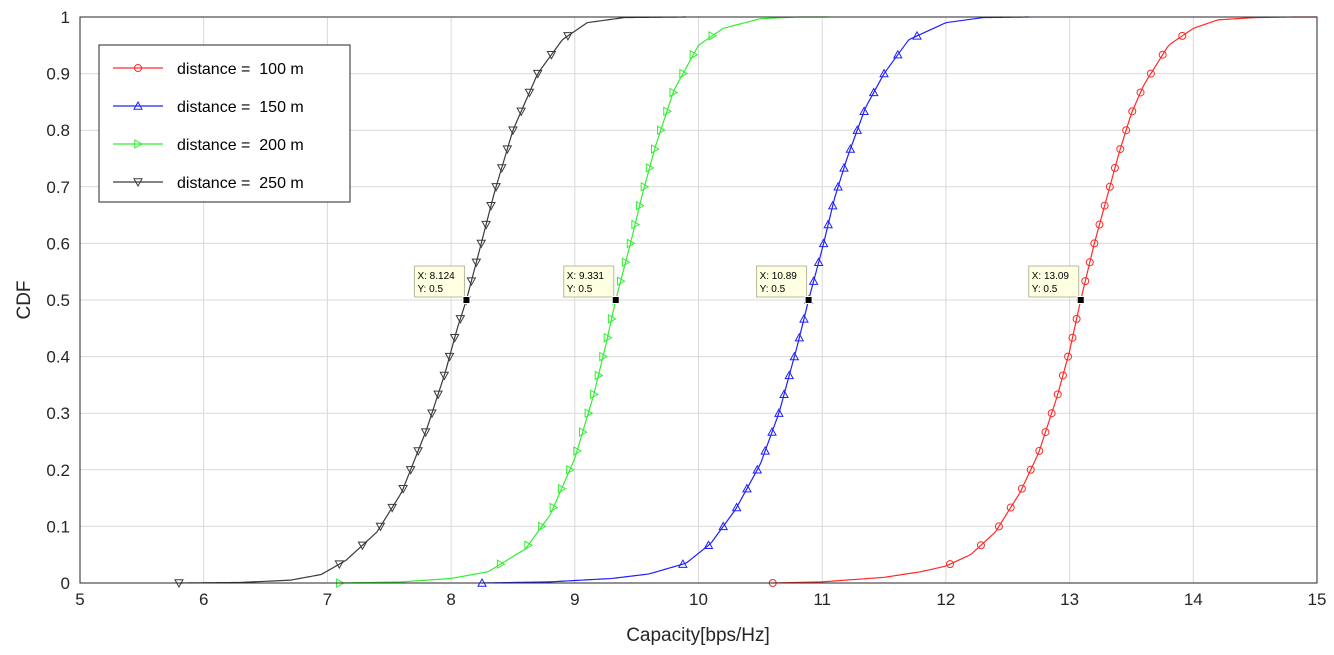  What do you see at coordinates (58, 470) in the screenshot?
I see `y-tick-label: 0.2` at bounding box center [58, 470].